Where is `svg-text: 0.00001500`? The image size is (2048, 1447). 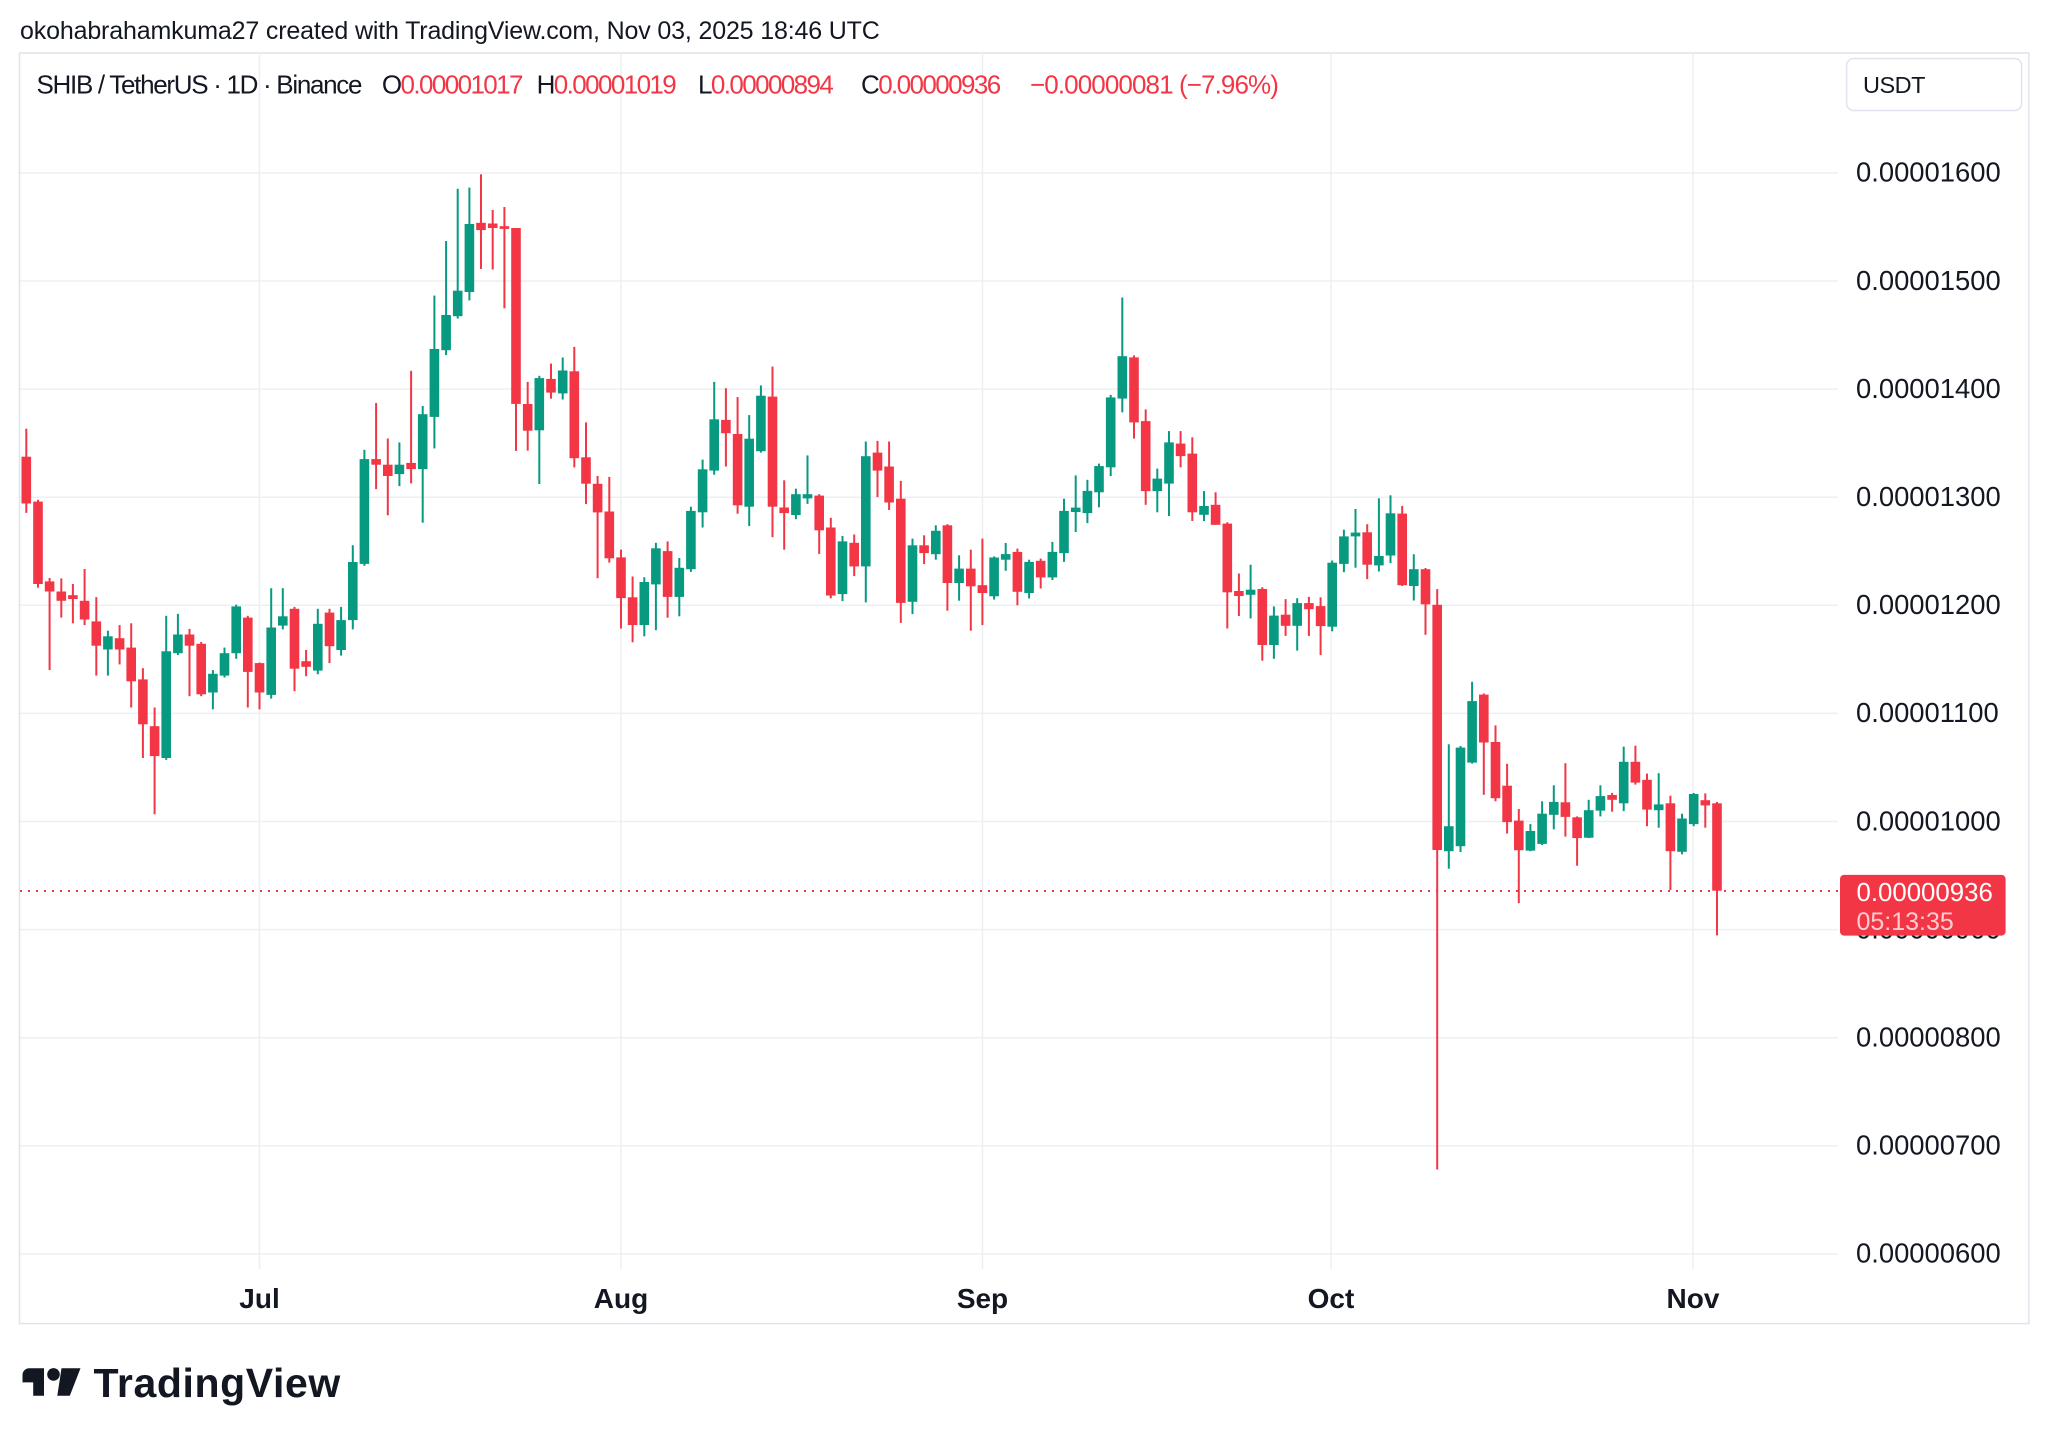 svg-text: 0.00001500 is located at coordinates (1928, 280).